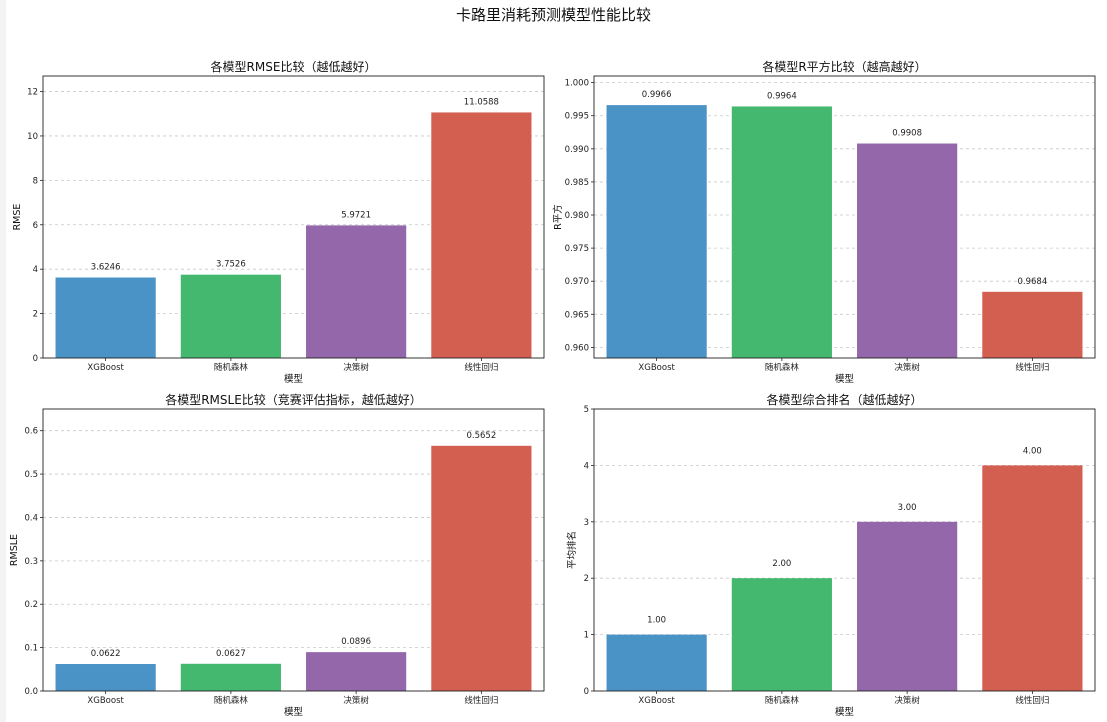 The height and width of the screenshot is (722, 1107). I want to click on data-label: 3.7526, so click(231, 265).